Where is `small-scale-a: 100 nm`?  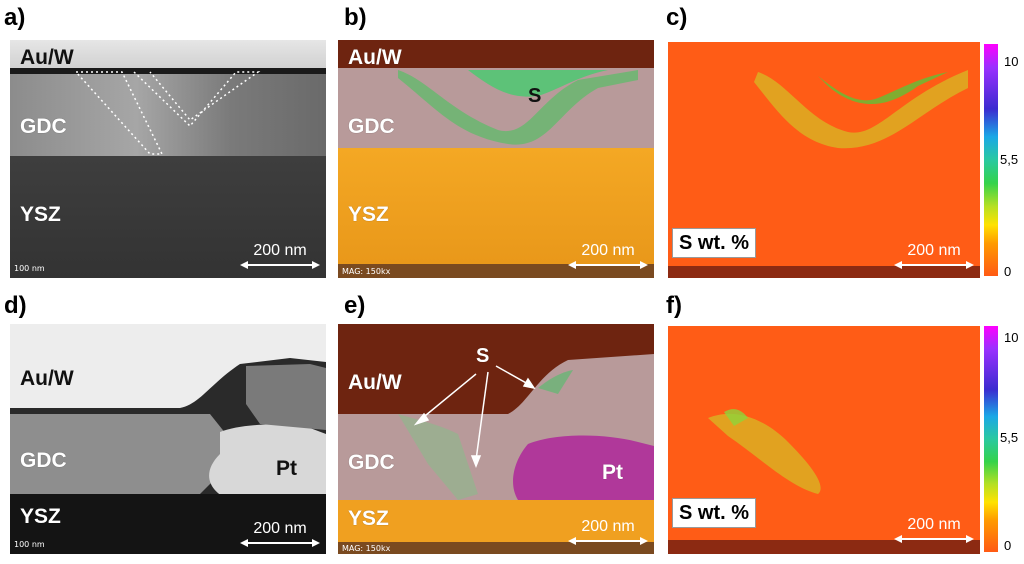 small-scale-a: 100 nm is located at coordinates (29, 268).